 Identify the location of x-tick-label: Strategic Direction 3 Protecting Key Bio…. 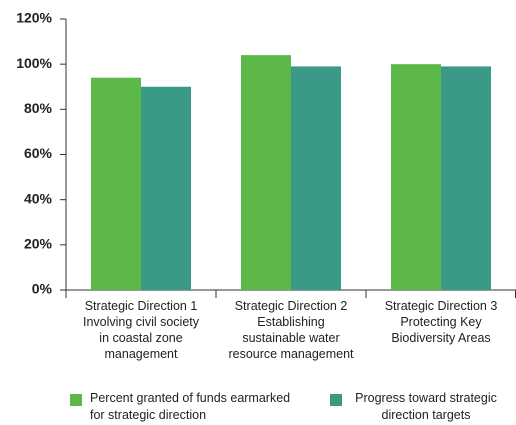
(441, 322).